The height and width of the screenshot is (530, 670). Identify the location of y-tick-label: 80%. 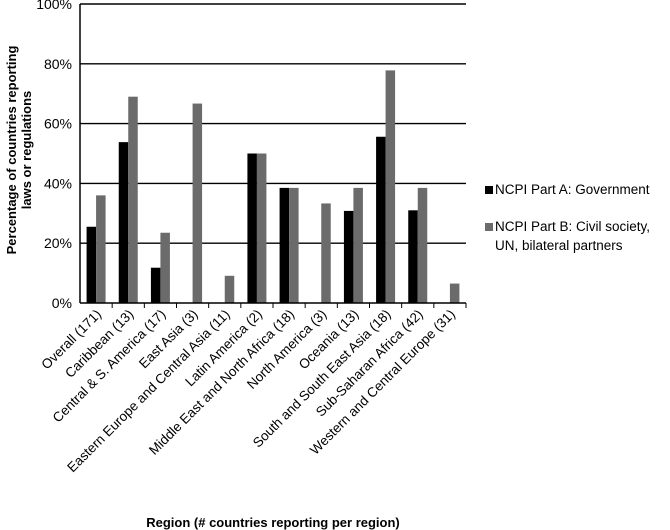
(58, 64).